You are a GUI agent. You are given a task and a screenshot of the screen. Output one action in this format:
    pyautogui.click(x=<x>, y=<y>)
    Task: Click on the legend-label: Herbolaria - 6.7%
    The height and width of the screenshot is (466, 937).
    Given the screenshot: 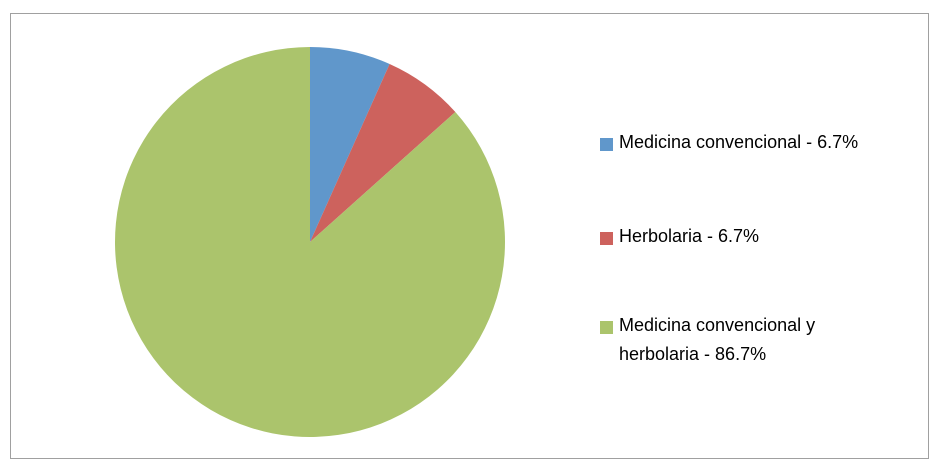 What is the action you would take?
    pyautogui.click(x=689, y=236)
    